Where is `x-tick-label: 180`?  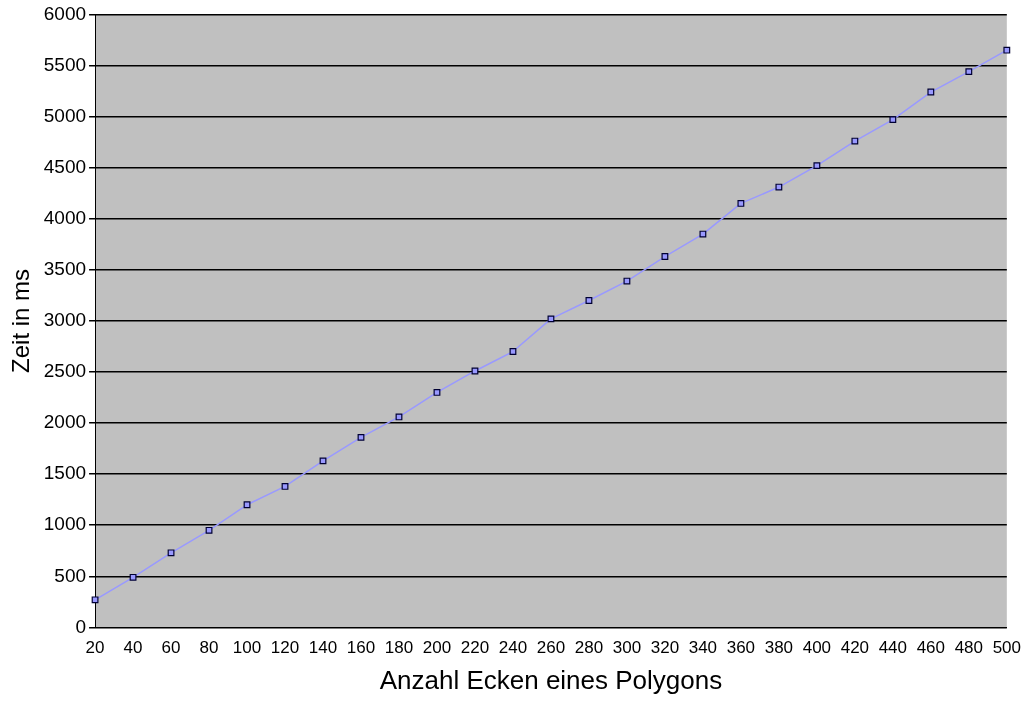
x-tick-label: 180 is located at coordinates (399, 648).